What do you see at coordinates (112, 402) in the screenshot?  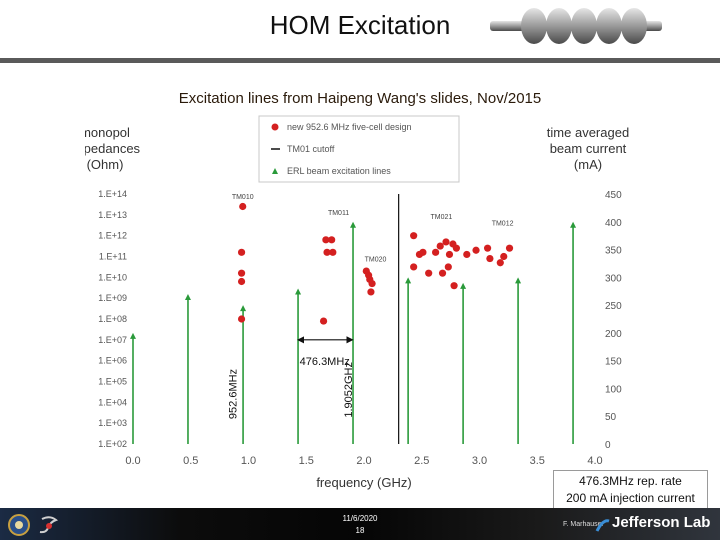 I see `y-left-tick-label: 1.E+04` at bounding box center [112, 402].